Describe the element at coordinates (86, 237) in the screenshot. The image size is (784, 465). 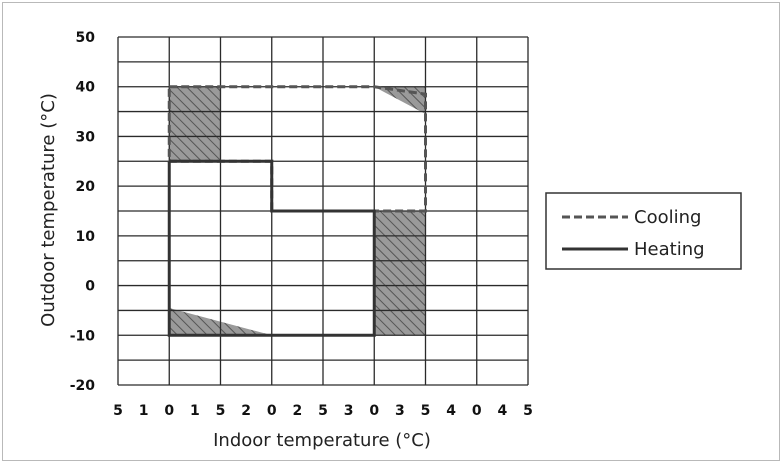
I see `y-tick-label: 10` at that location.